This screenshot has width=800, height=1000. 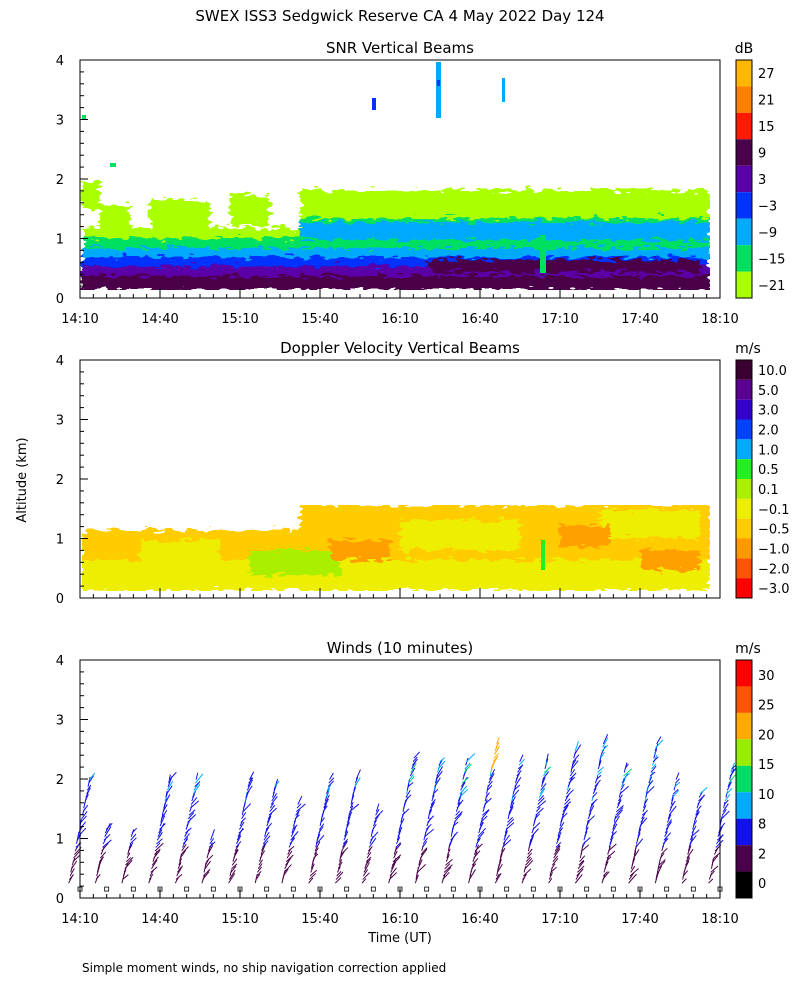 What do you see at coordinates (774, 569) in the screenshot?
I see `colorbar-label: −2.0` at bounding box center [774, 569].